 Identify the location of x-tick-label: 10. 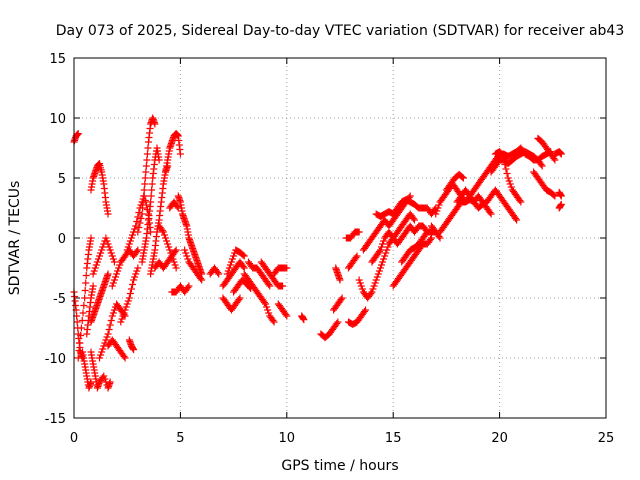
(287, 438).